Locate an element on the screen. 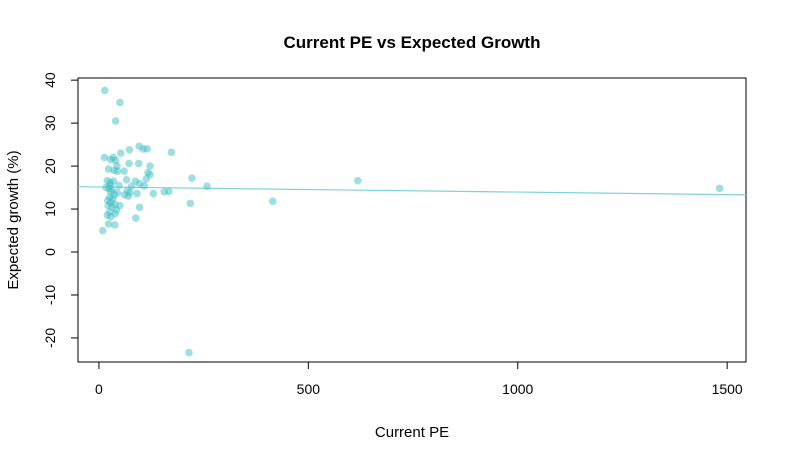 The width and height of the screenshot is (786, 460). y-tick-label: -20 is located at coordinates (50, 338).